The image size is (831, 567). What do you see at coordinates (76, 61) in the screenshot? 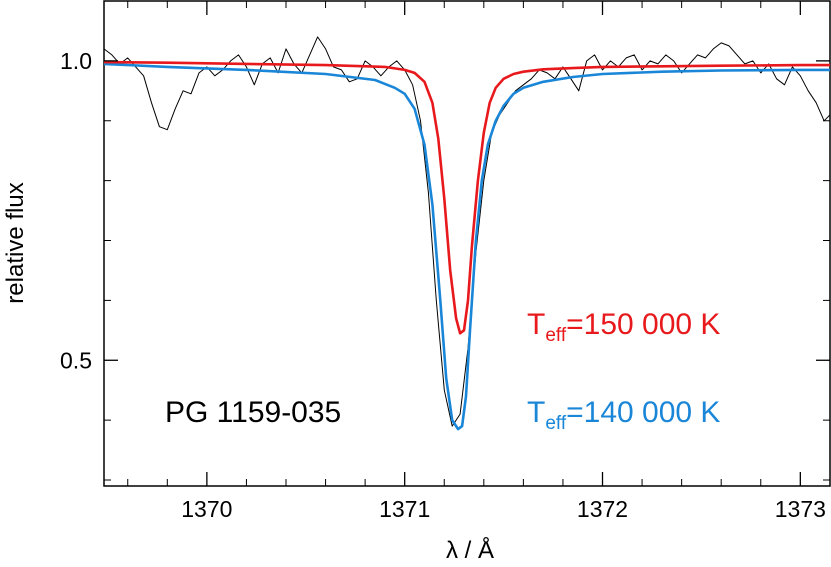
I see `y-tick-label: 1.0` at bounding box center [76, 61].